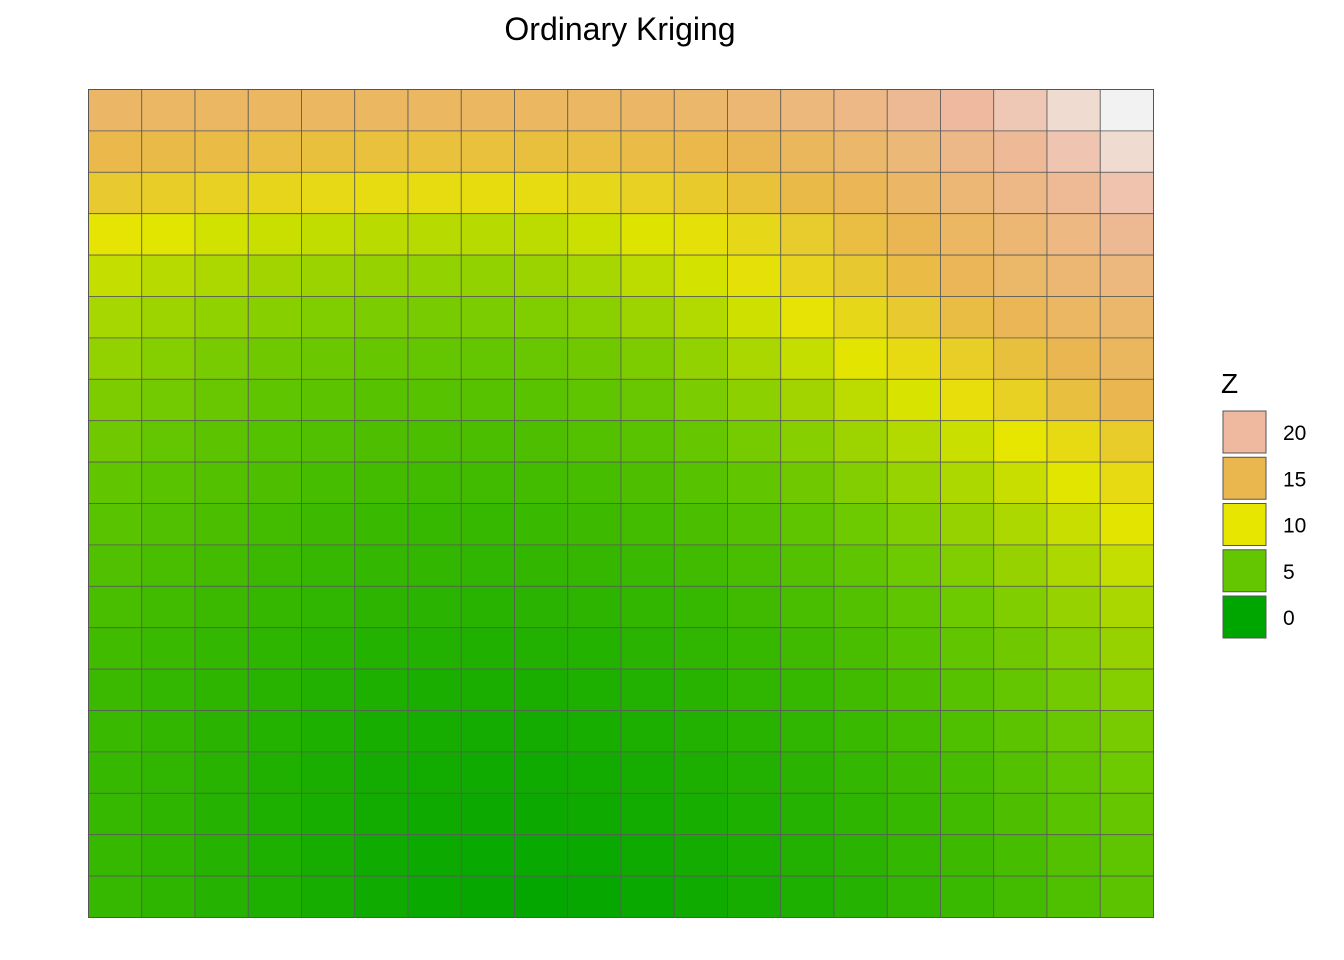  Describe the element at coordinates (619, 29) in the screenshot. I see `chart-title: Ordinary Kriging` at that location.